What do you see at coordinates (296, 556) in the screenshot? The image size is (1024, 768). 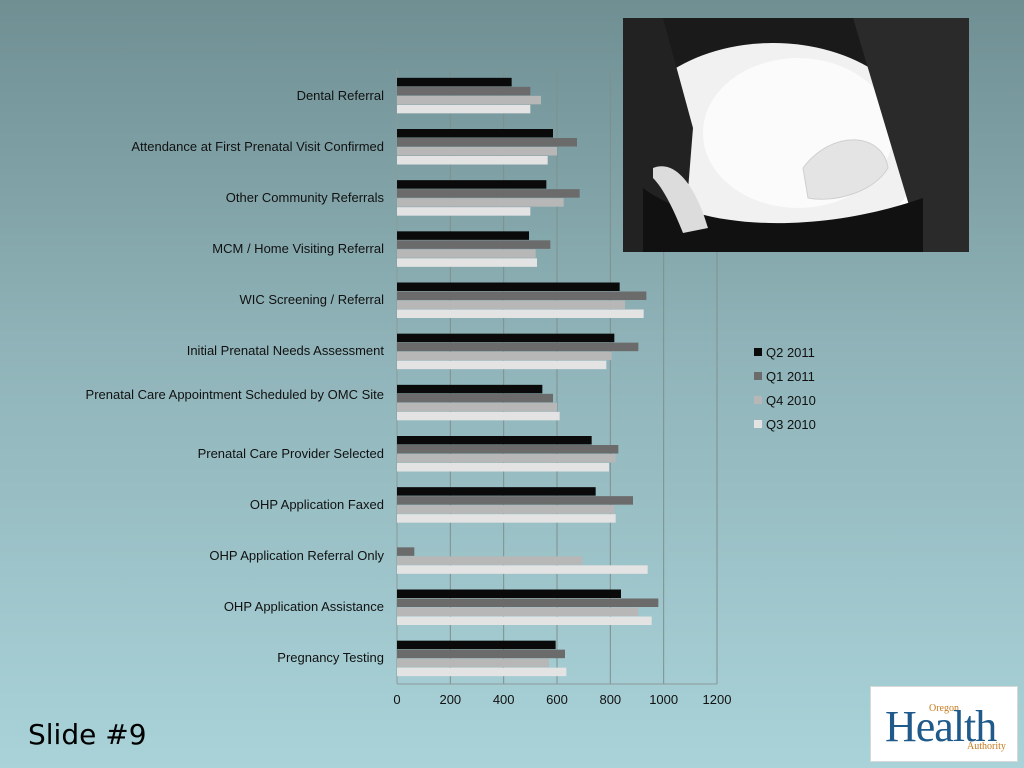 I see `category-label: OHP Application Referral Only` at bounding box center [296, 556].